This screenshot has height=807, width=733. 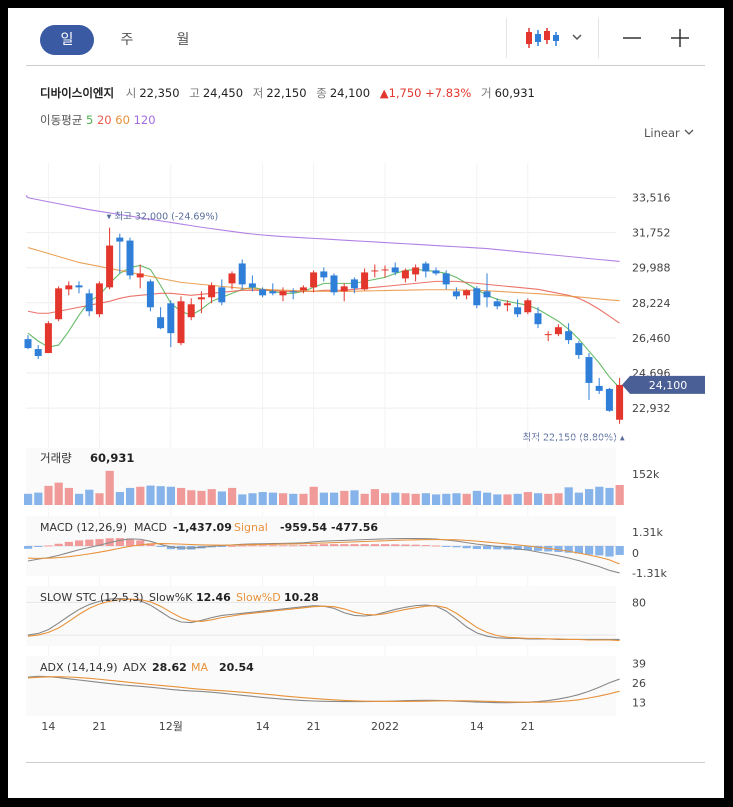 I want to click on chart-type-dropdown, so click(x=558, y=38).